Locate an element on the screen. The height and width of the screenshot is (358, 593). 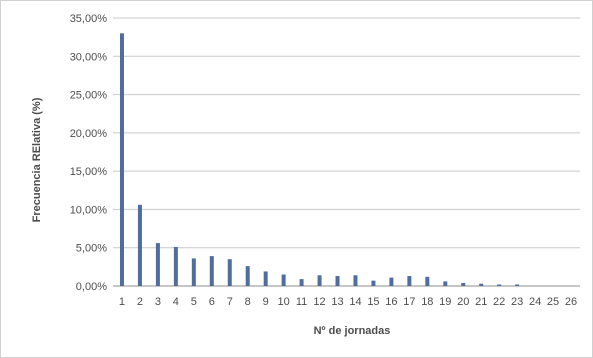
x-tick-label: 2 is located at coordinates (140, 302).